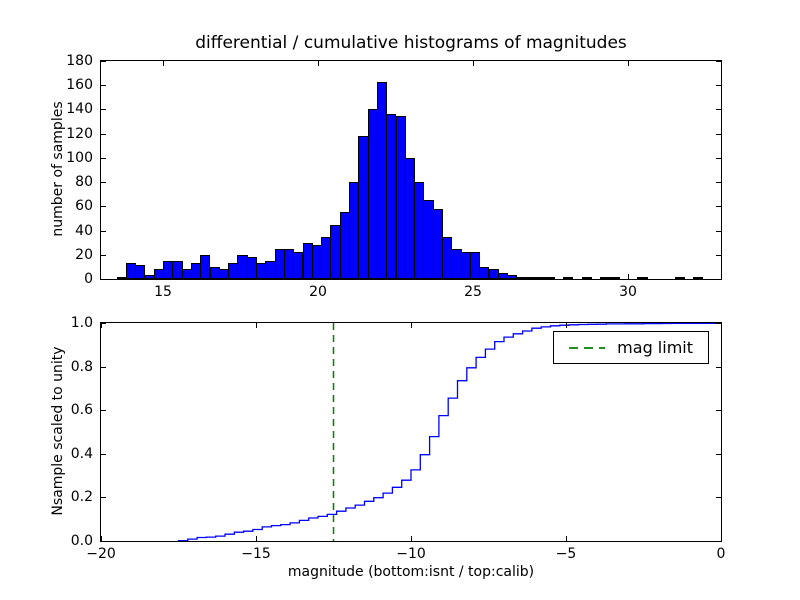  I want to click on x-tick-label: 15, so click(163, 292).